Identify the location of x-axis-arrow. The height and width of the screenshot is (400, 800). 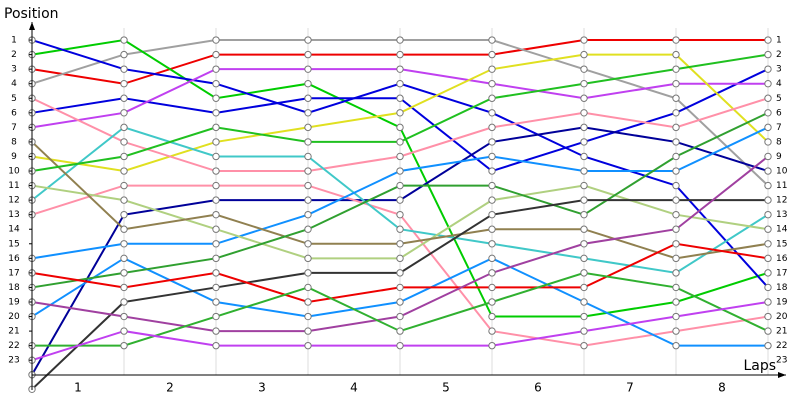
(782, 375).